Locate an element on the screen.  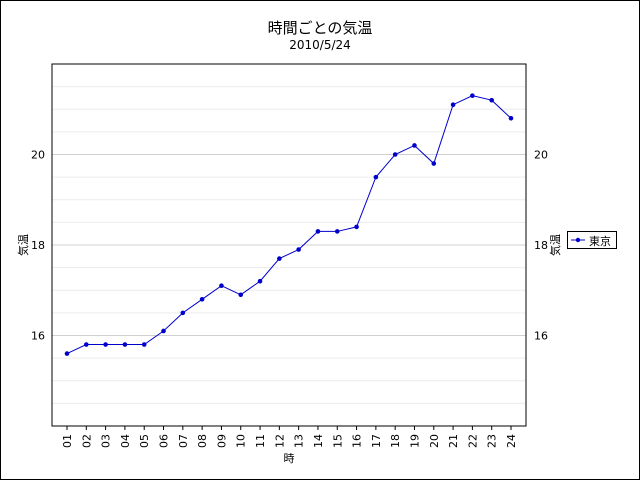
x-tick-label: 17 is located at coordinates (376, 441).